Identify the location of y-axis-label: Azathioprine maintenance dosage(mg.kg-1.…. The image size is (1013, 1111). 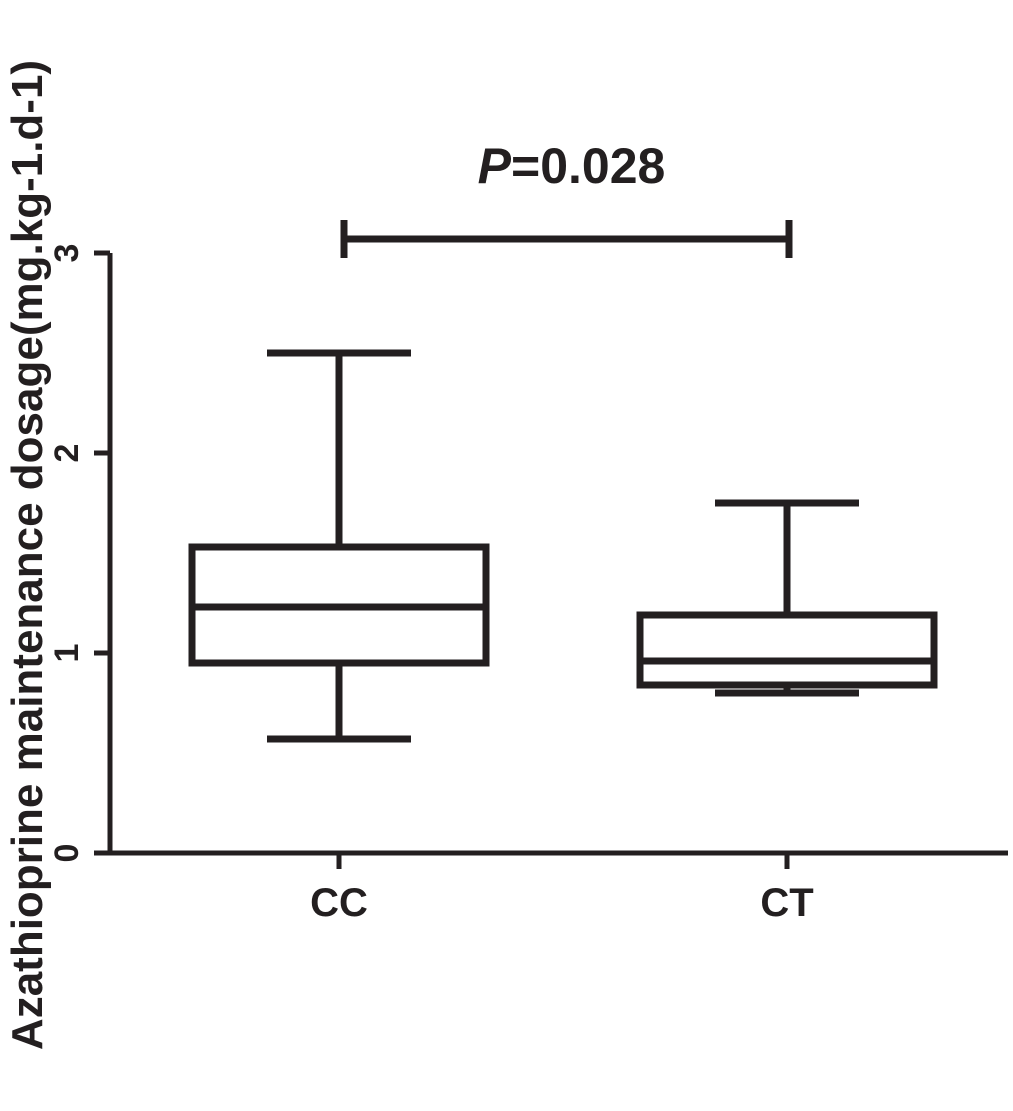
(27, 555).